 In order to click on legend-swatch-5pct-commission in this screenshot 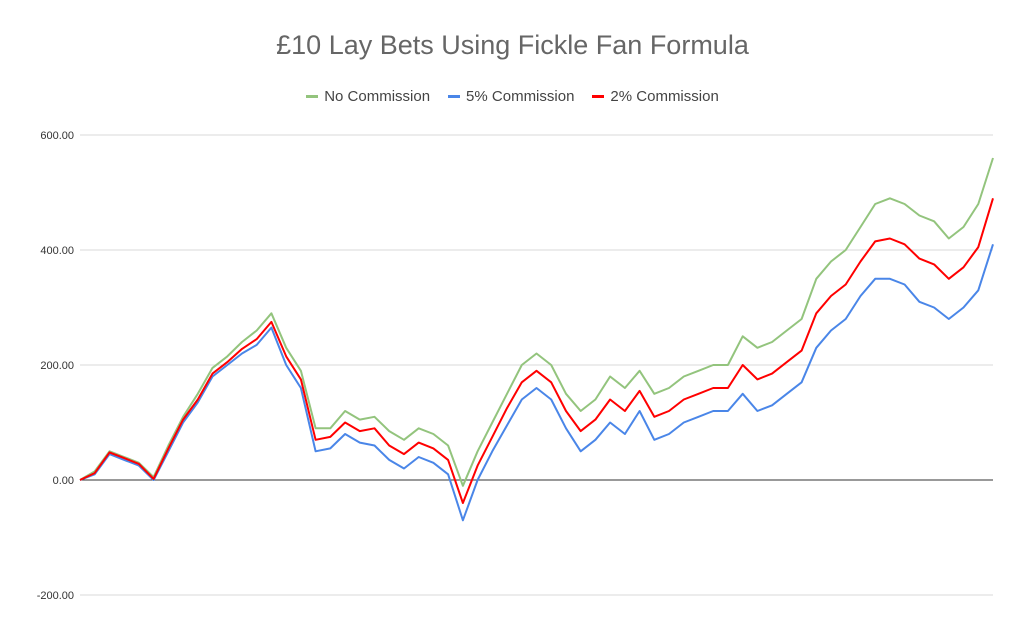, I will do `click(454, 96)`.